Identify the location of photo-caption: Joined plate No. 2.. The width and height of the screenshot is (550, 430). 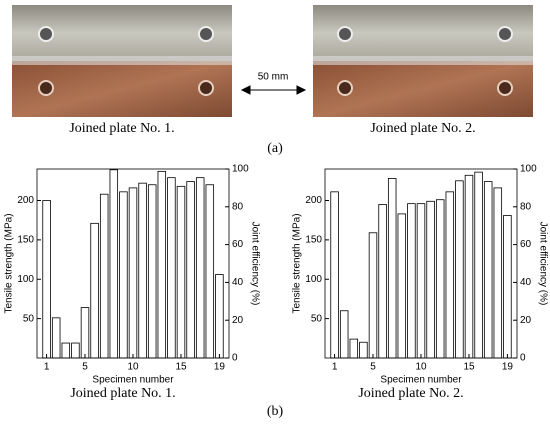
(422, 128).